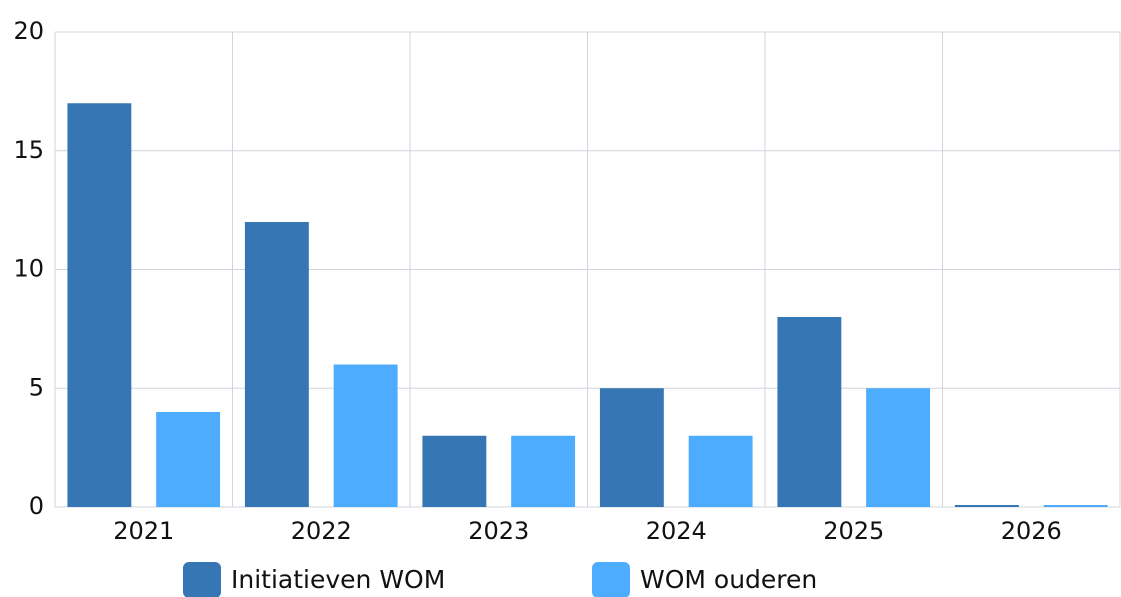 The height and width of the screenshot is (597, 1121). What do you see at coordinates (28, 31) in the screenshot?
I see `y-tick-label: 20` at bounding box center [28, 31].